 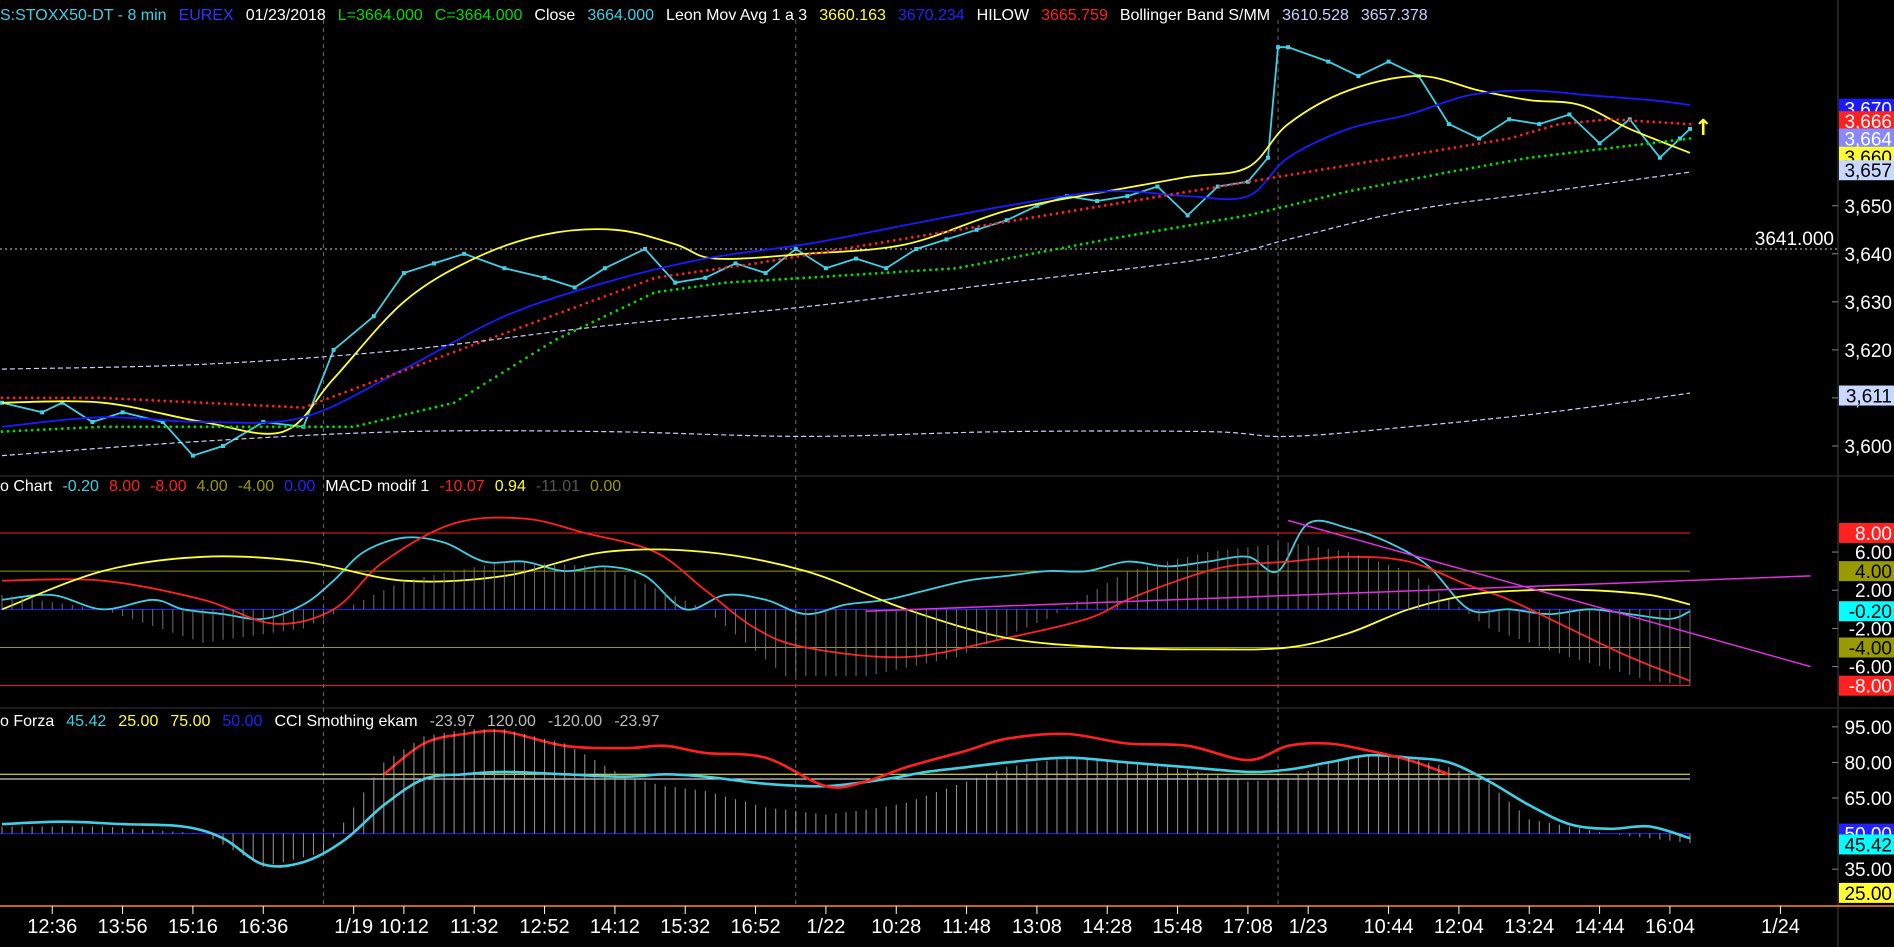 What do you see at coordinates (736, 15) in the screenshot?
I see `header-item: Leon Mov Avg 1 a 3` at bounding box center [736, 15].